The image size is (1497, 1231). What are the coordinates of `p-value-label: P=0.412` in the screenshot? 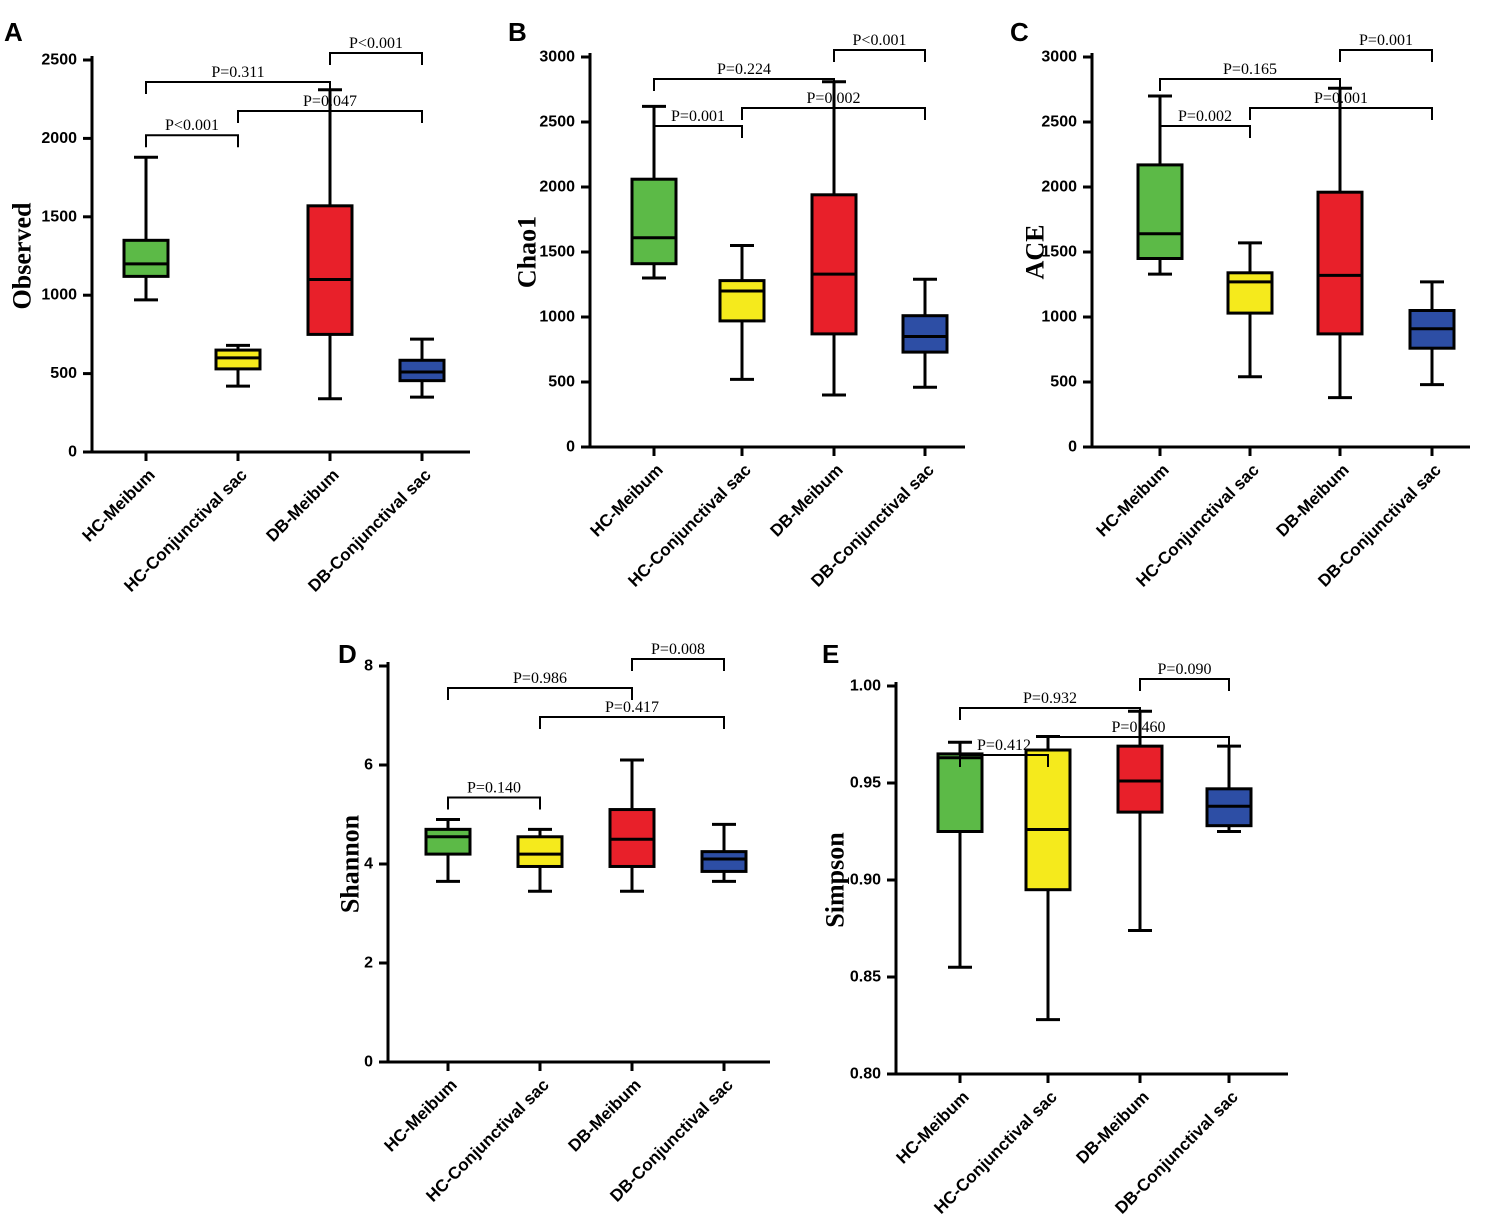 It's located at (1004, 745).